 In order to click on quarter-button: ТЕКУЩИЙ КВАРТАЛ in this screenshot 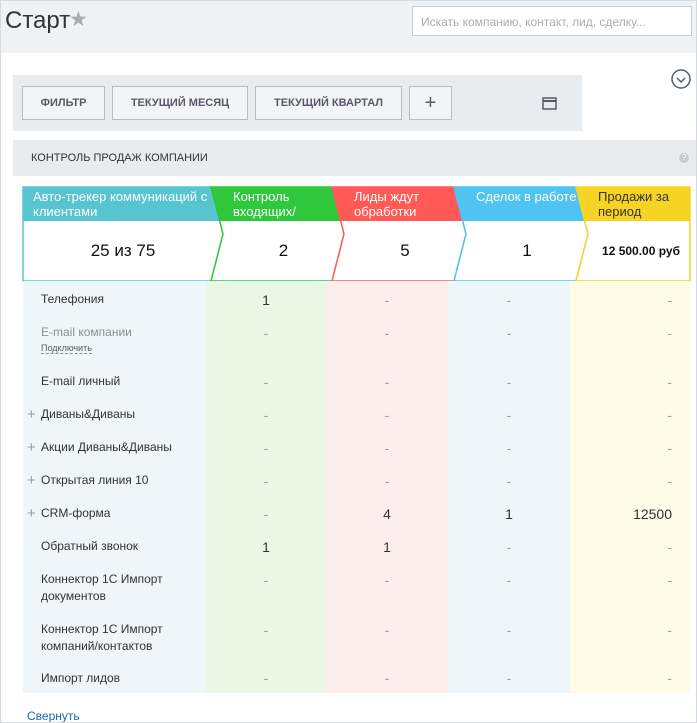, I will do `click(328, 103)`.